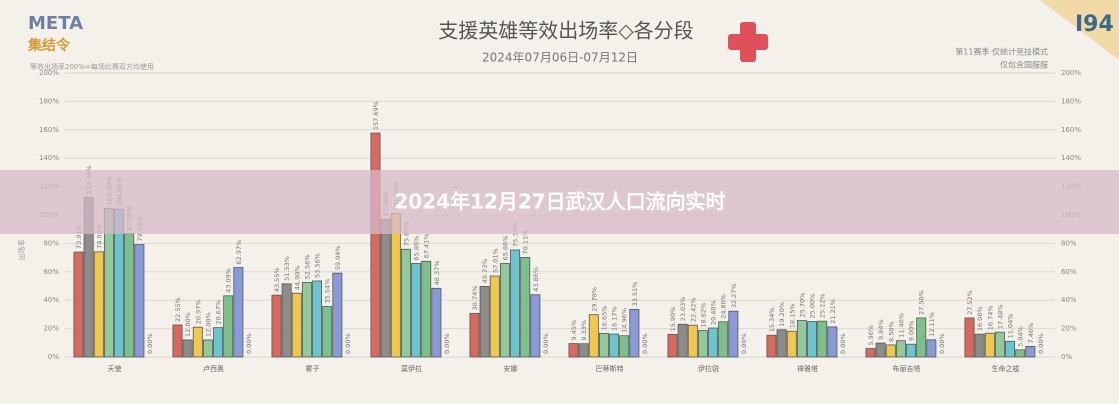  What do you see at coordinates (584, 330) in the screenshot?
I see `value-label: 9.33%` at bounding box center [584, 330].